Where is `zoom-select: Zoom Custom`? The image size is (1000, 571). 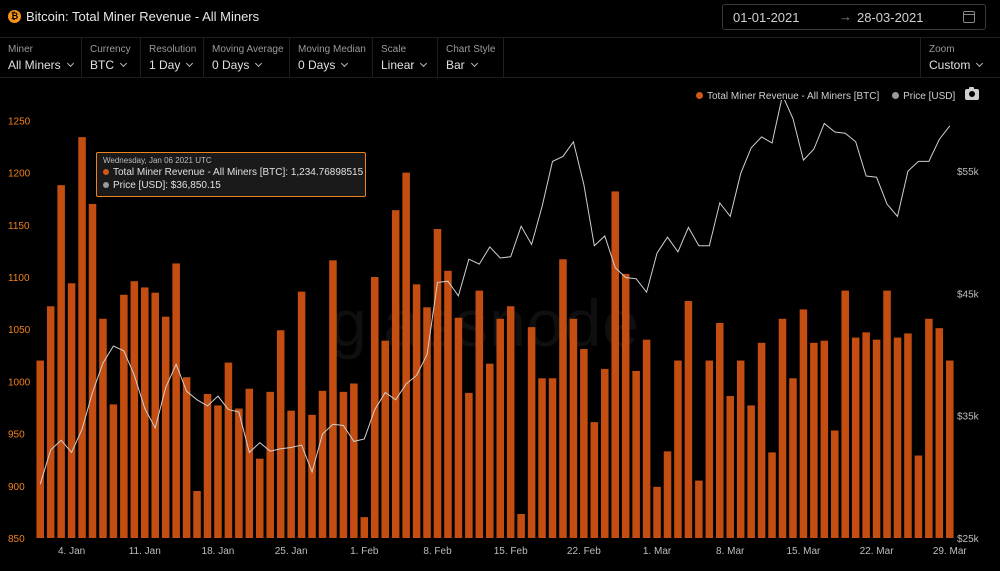
zoom-select: Zoom Custom is located at coordinates (960, 58).